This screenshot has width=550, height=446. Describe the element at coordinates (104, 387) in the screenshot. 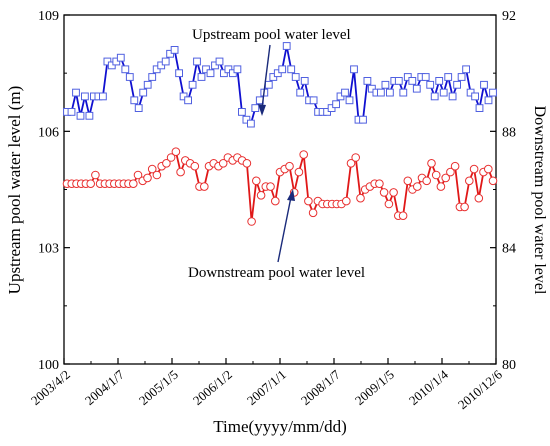

I see `x-tick-label: 2004/1/7` at that location.